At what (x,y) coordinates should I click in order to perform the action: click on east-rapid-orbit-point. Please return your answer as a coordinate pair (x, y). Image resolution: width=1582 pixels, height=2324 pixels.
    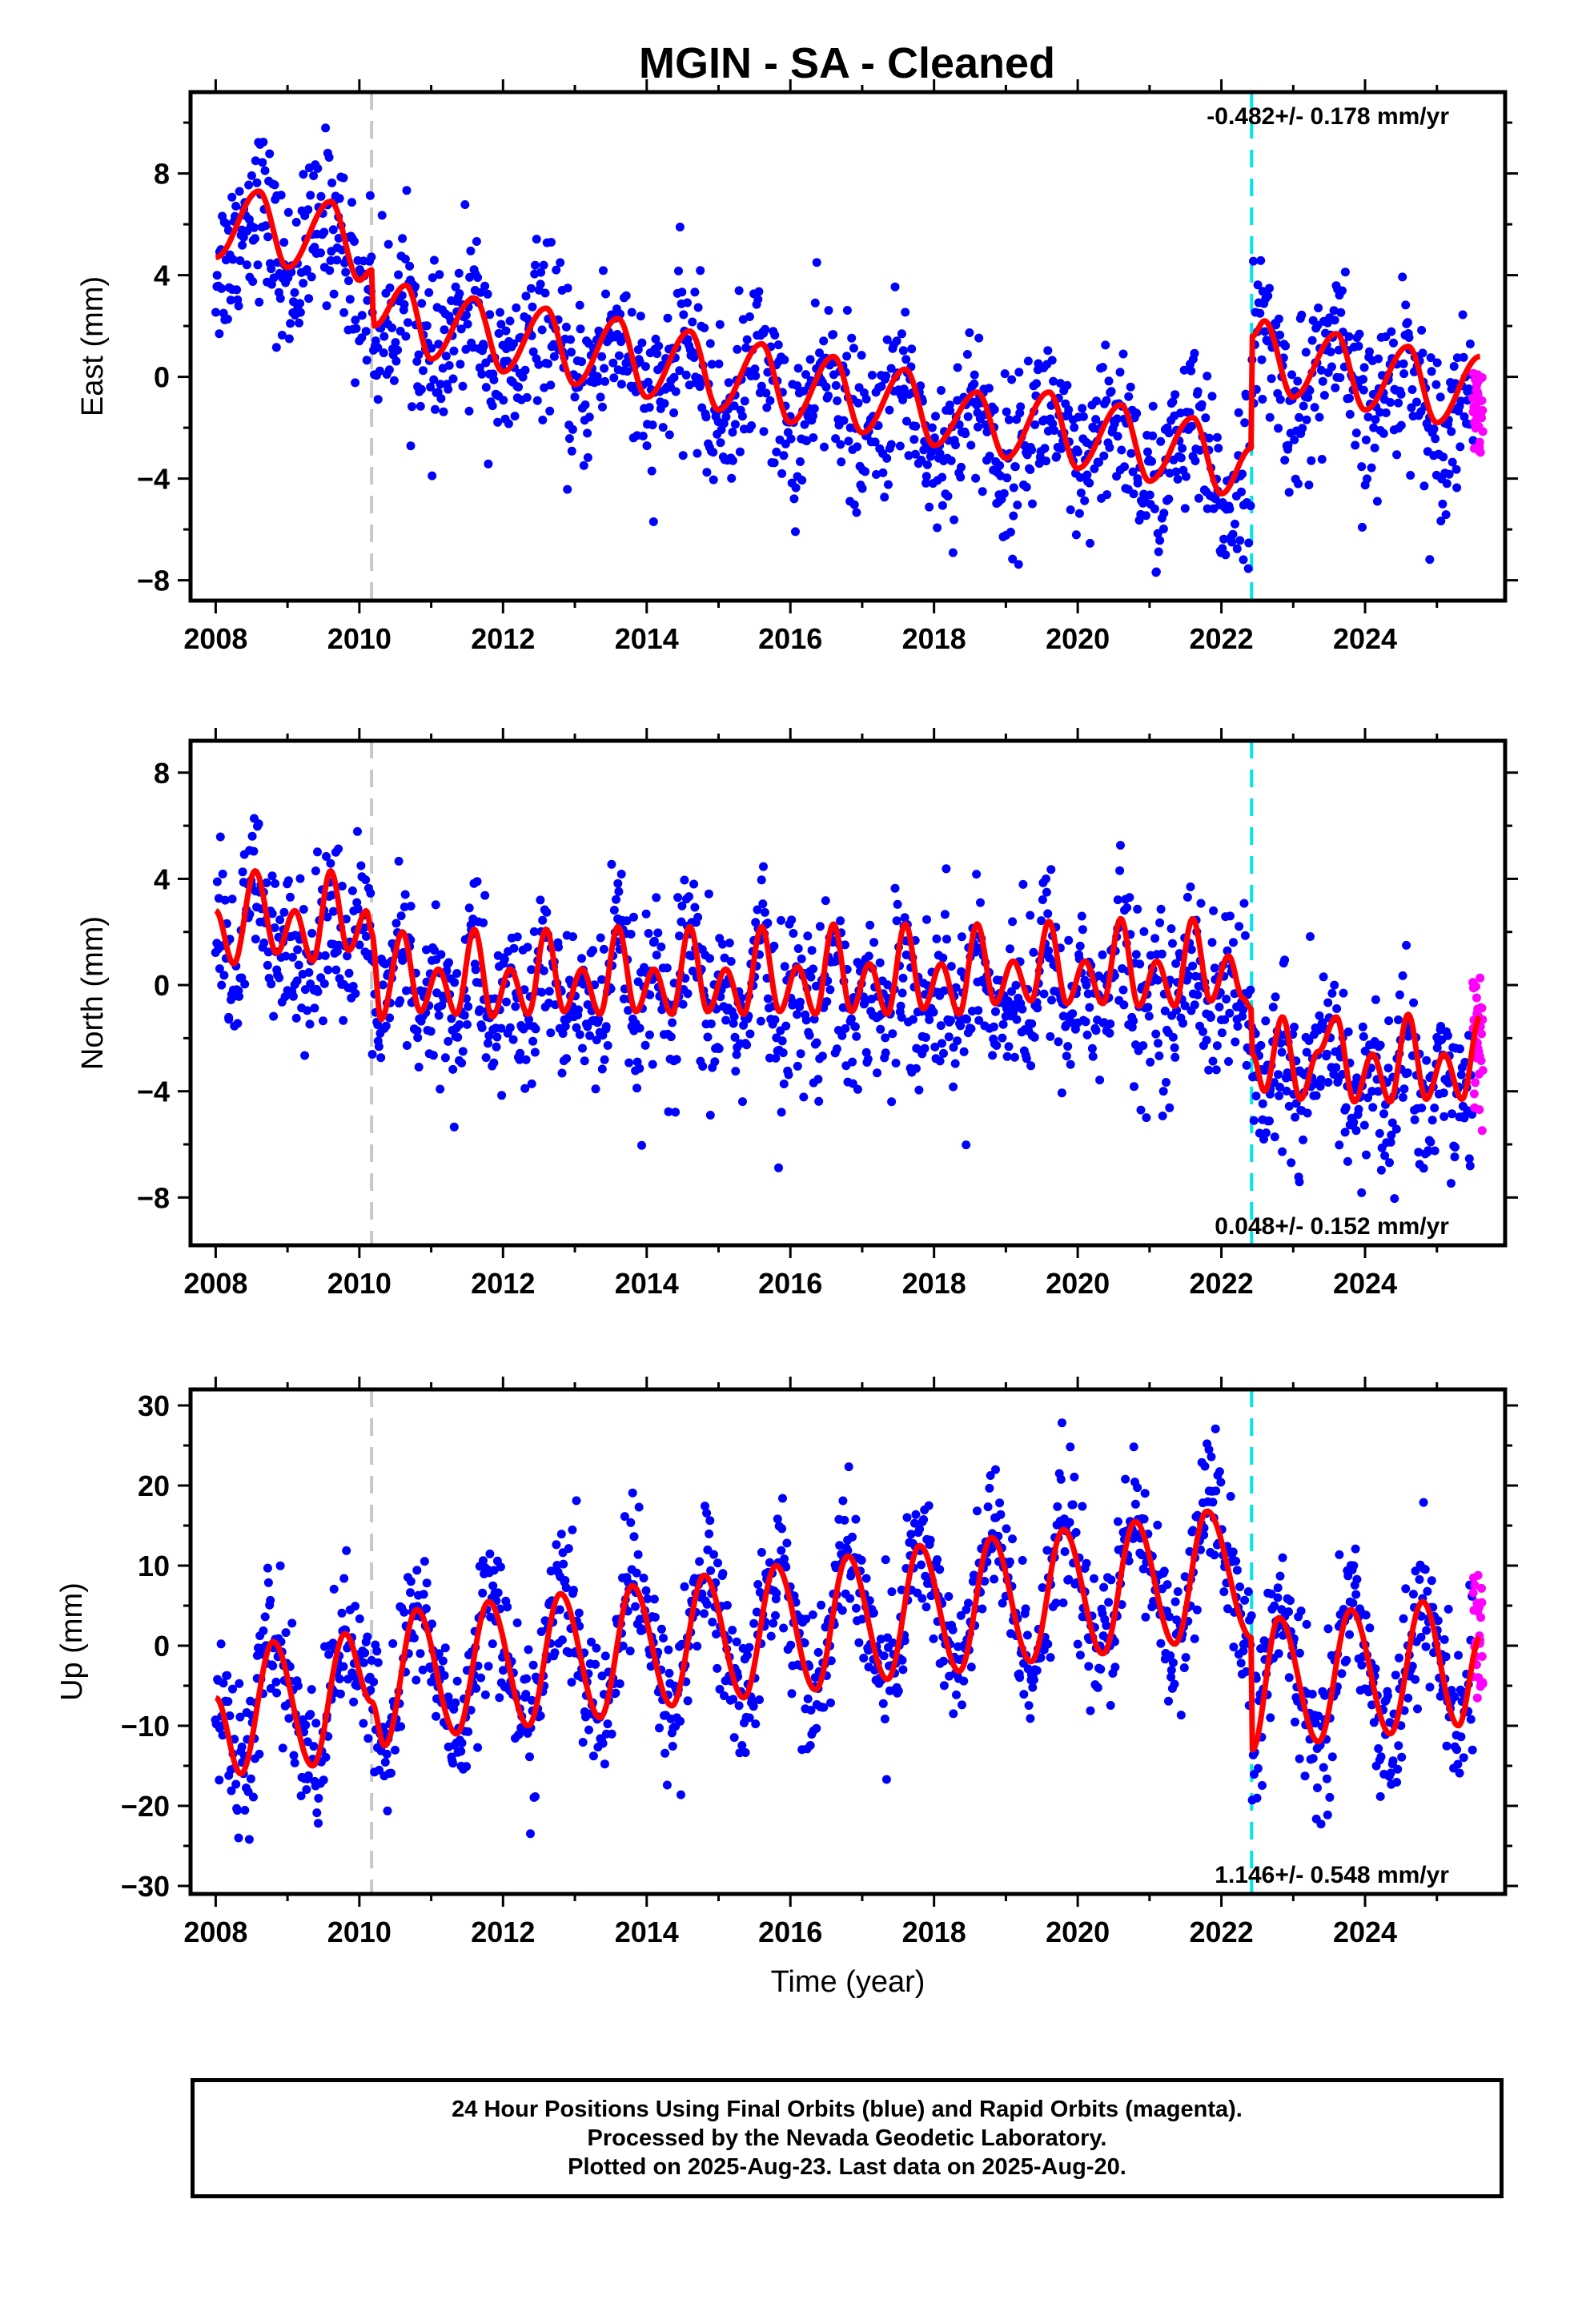
    Looking at the image, I should click on (1483, 410).